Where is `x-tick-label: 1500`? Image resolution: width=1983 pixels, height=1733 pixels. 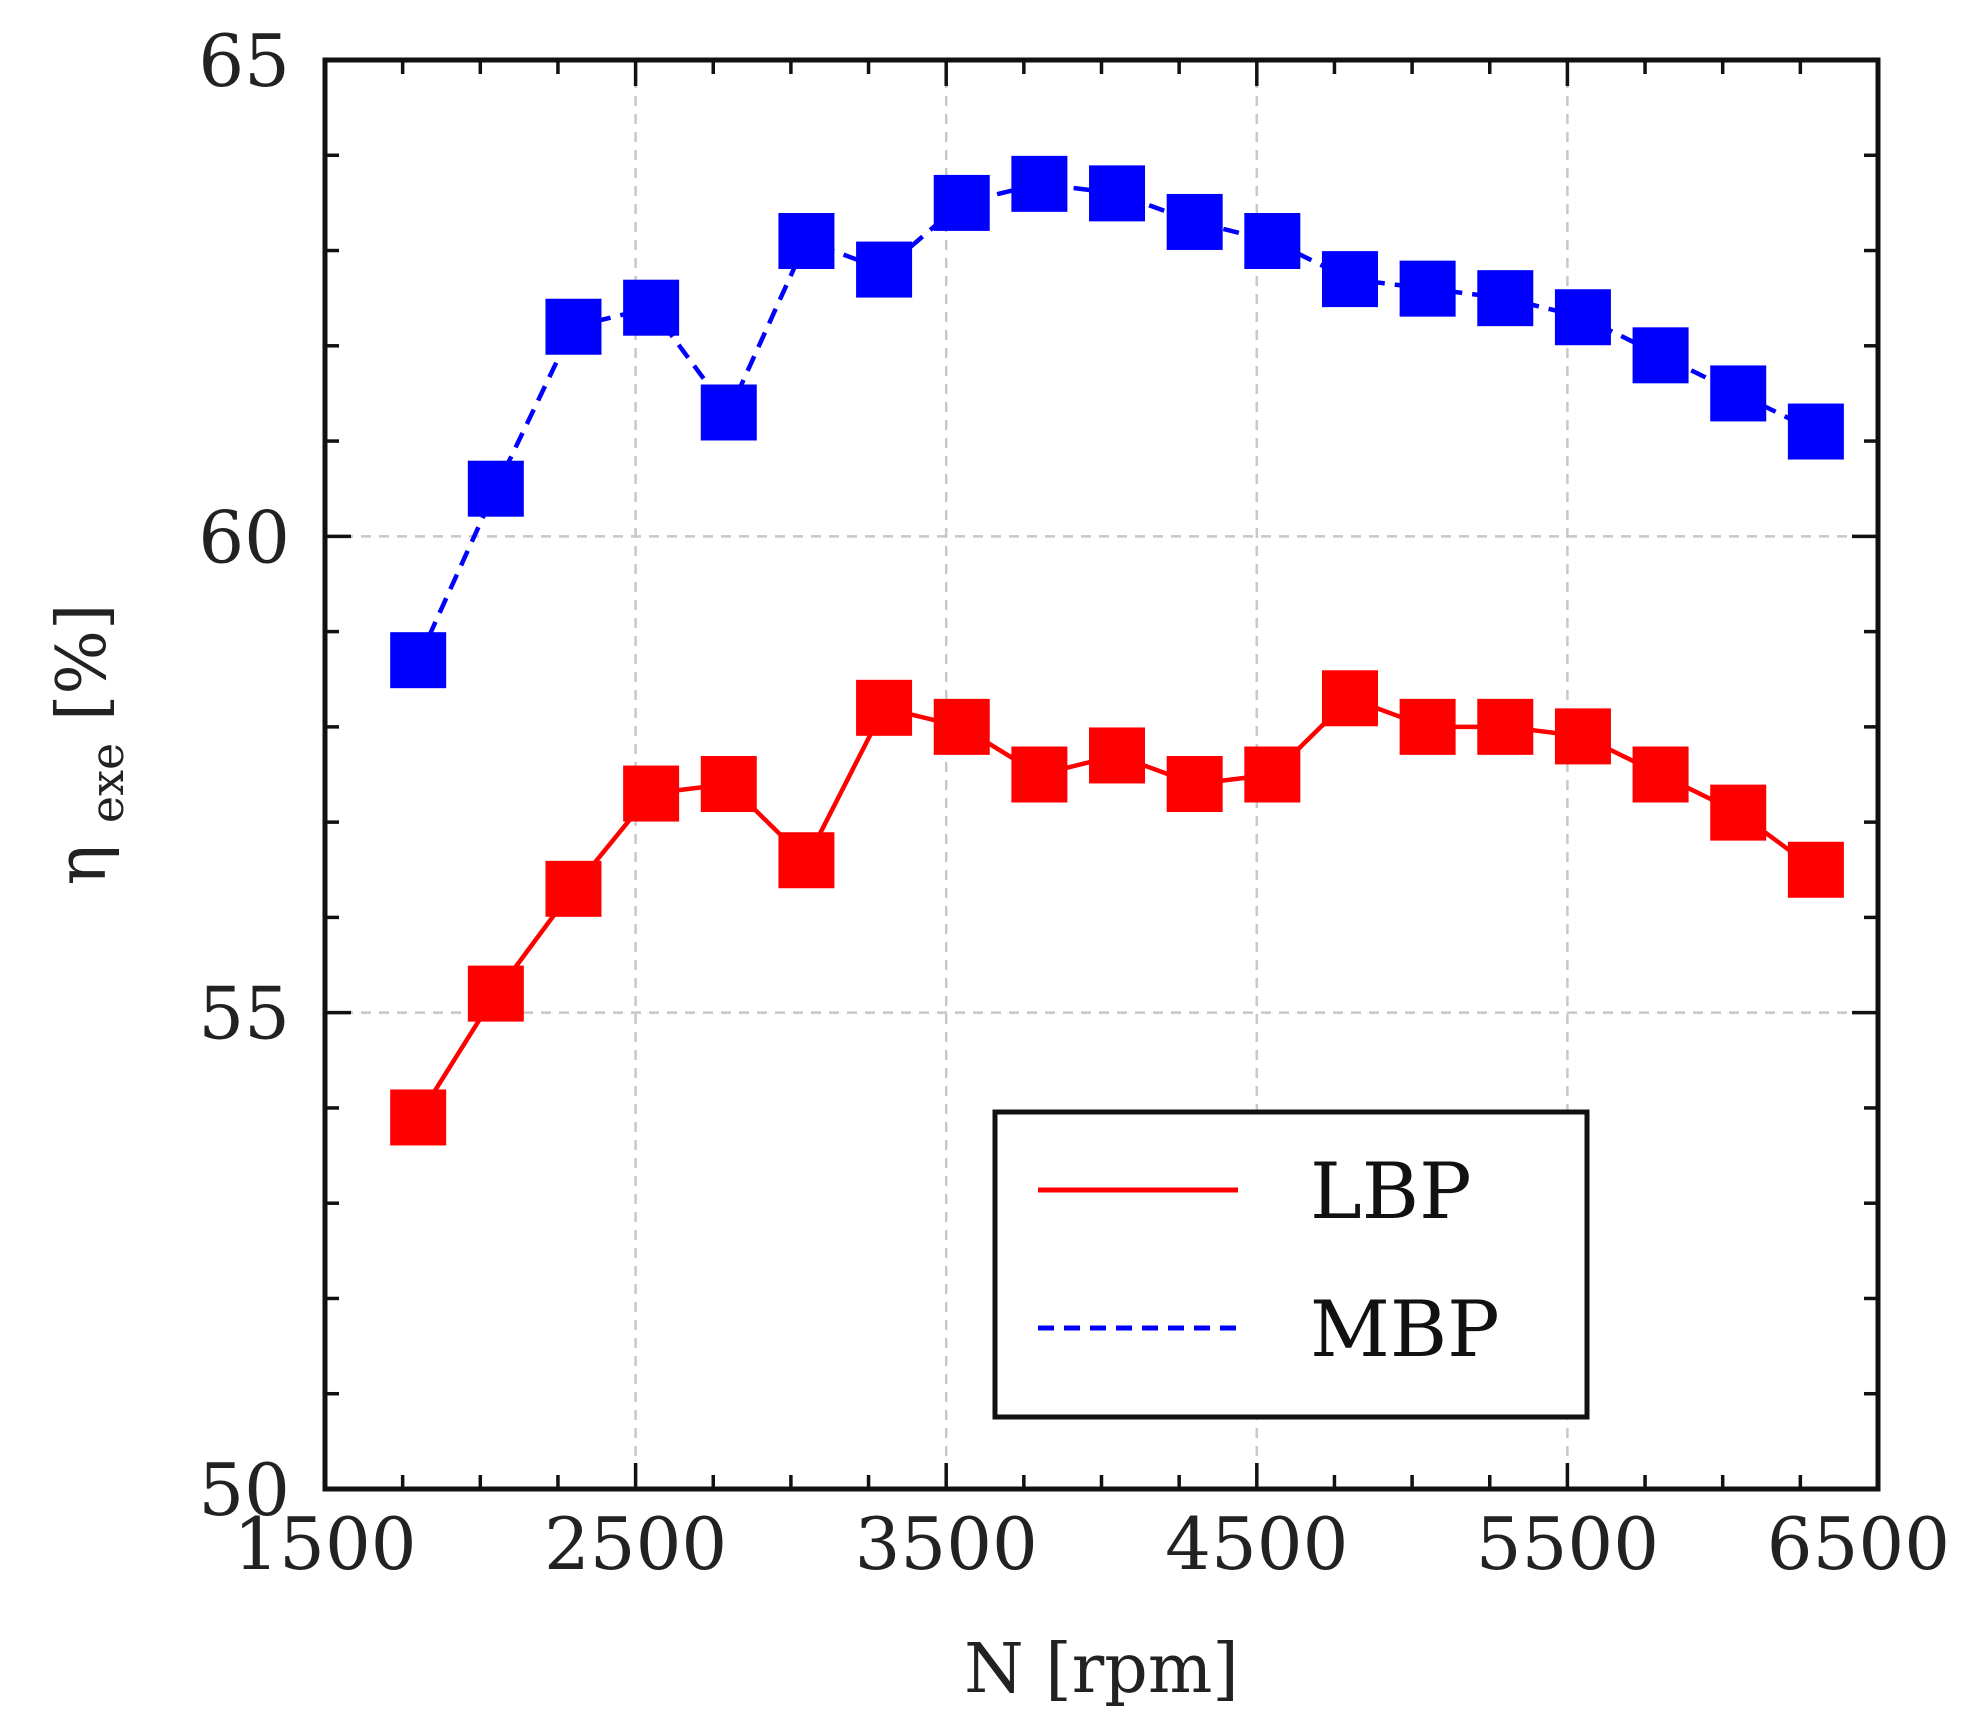
x-tick-label: 1500 is located at coordinates (324, 1544).